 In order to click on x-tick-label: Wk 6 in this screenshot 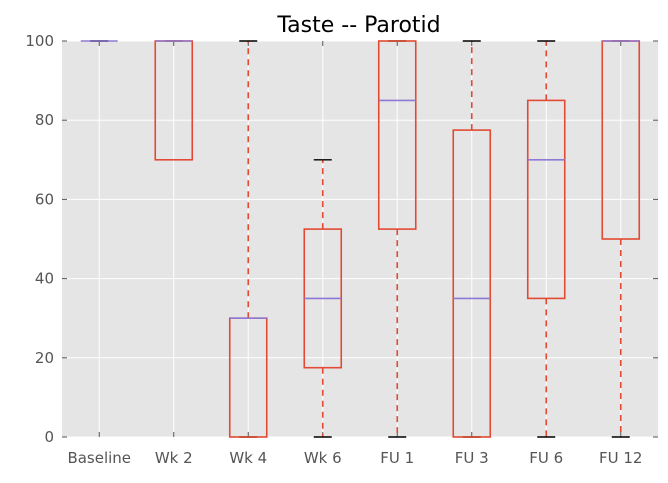, I will do `click(323, 458)`.